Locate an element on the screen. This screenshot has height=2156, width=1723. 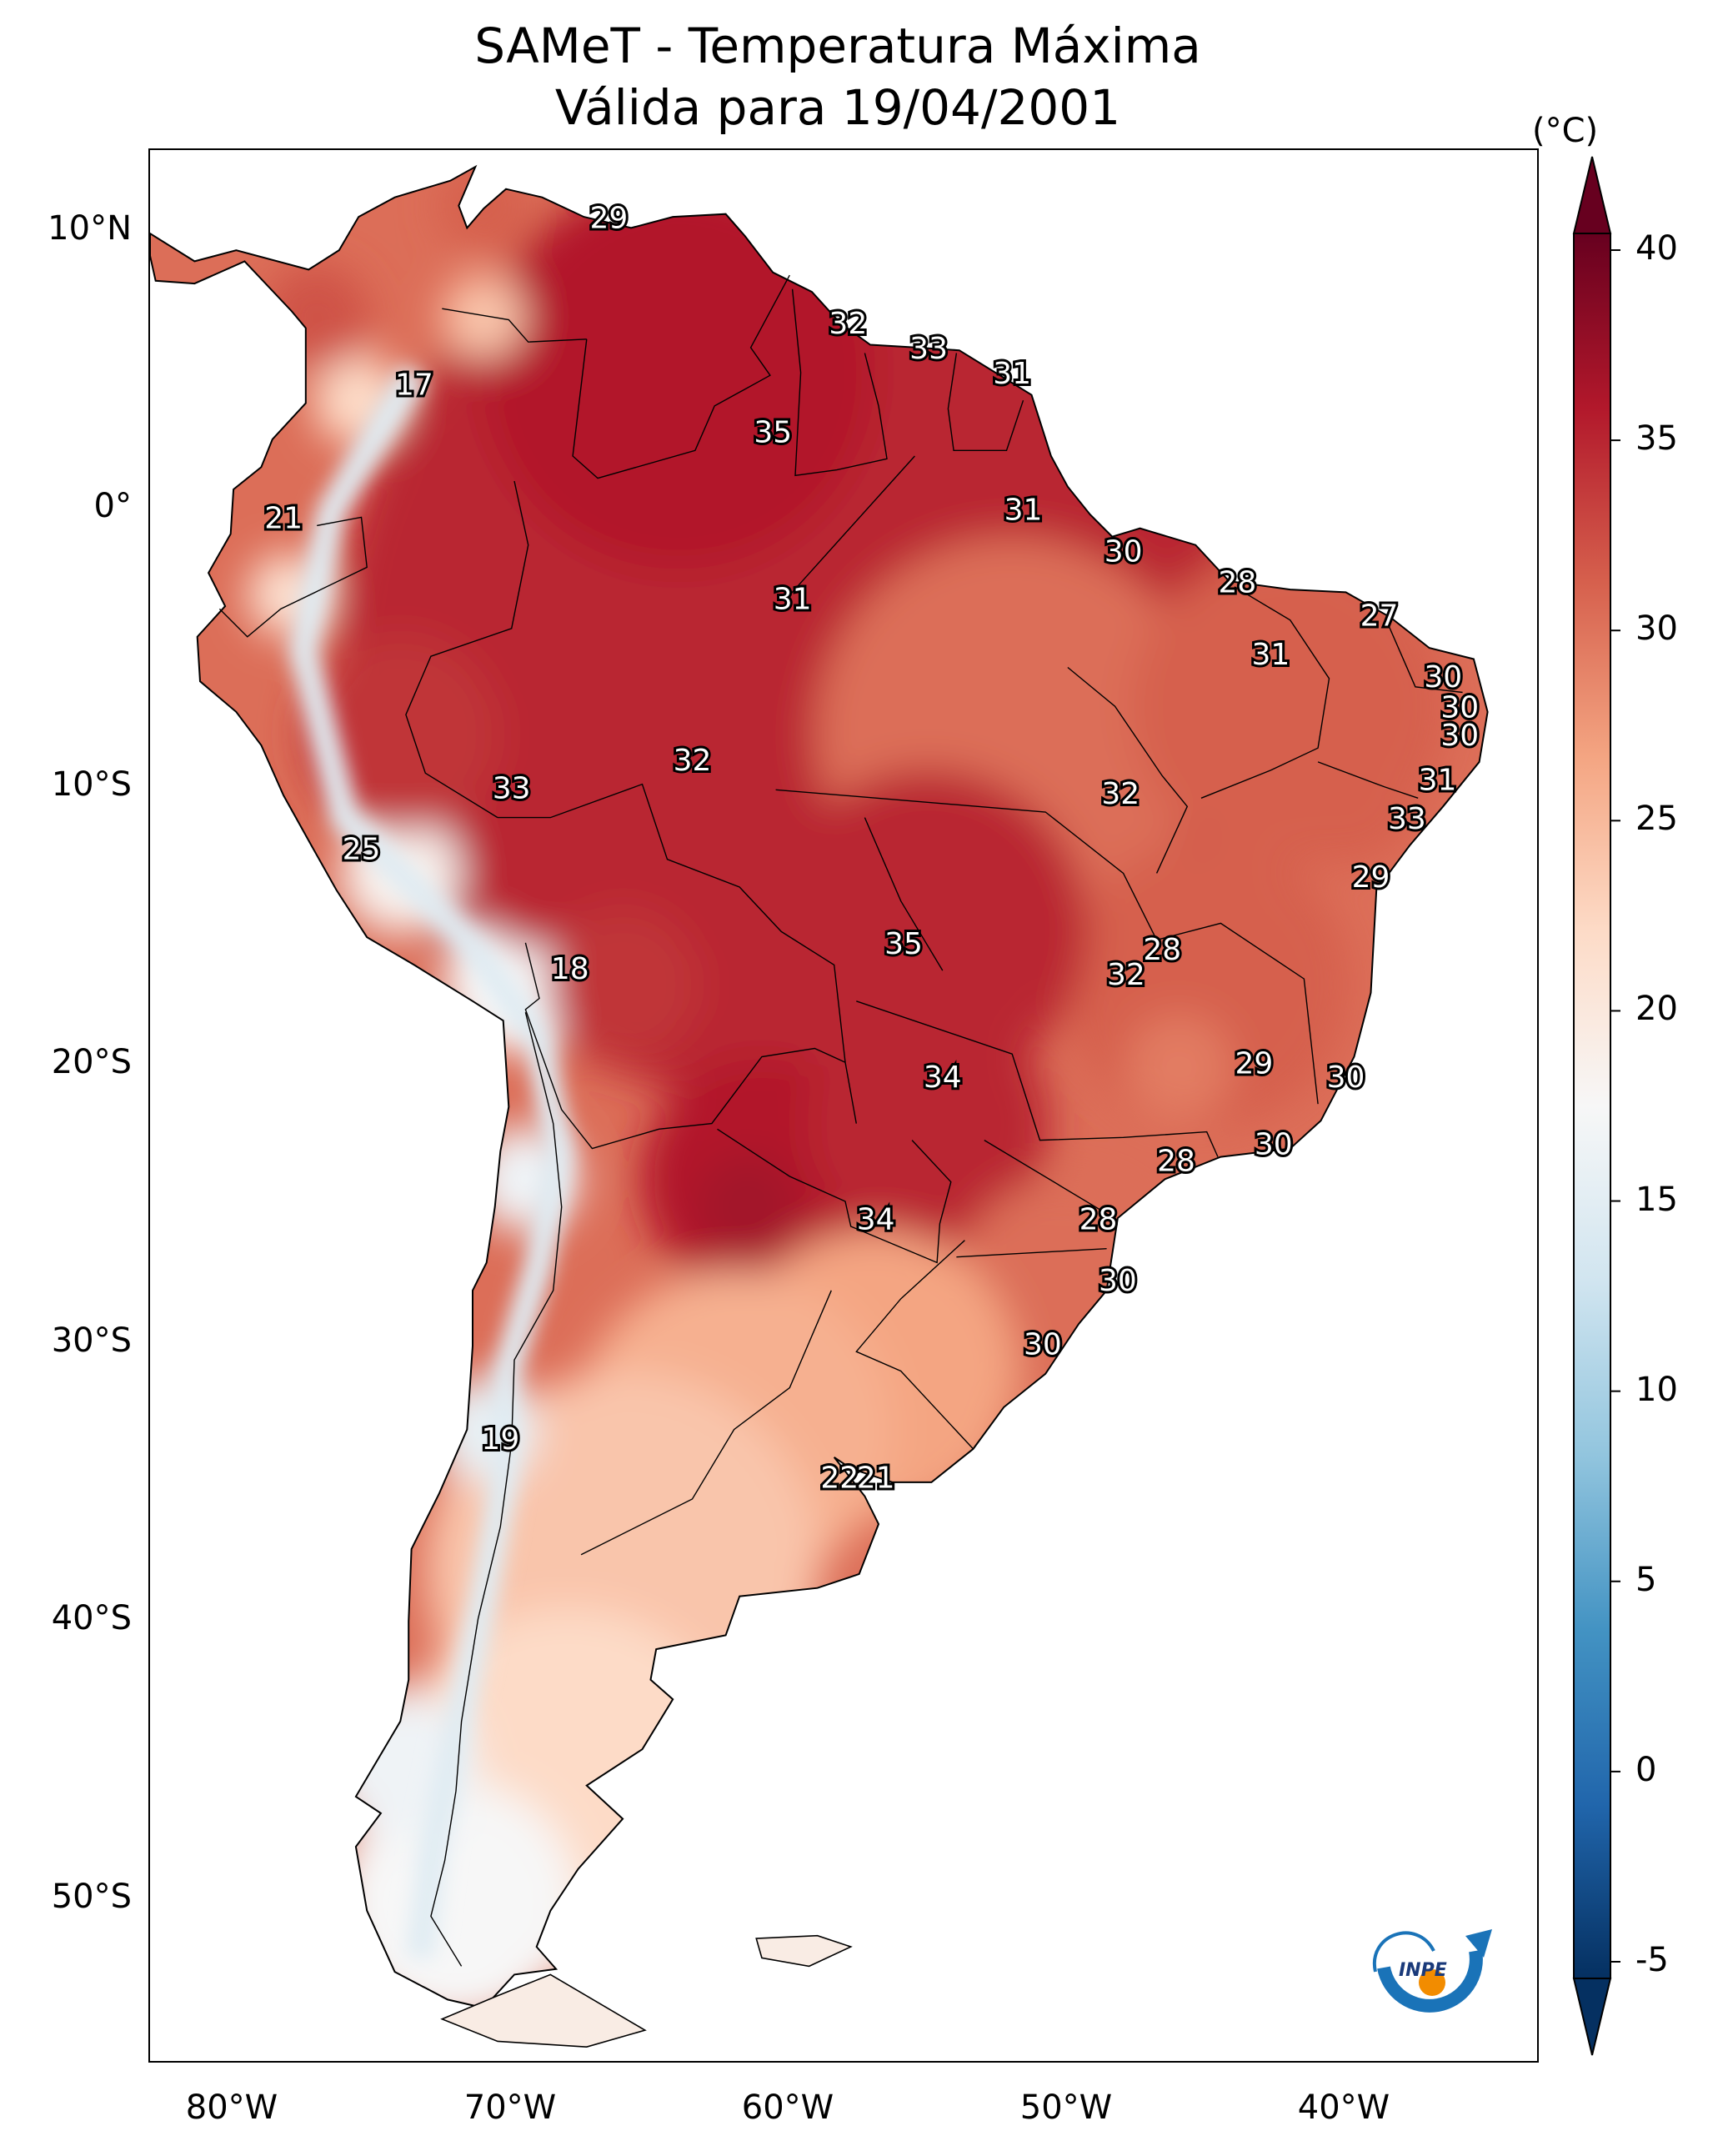
lat-label-10s: 10°S is located at coordinates (92, 784).